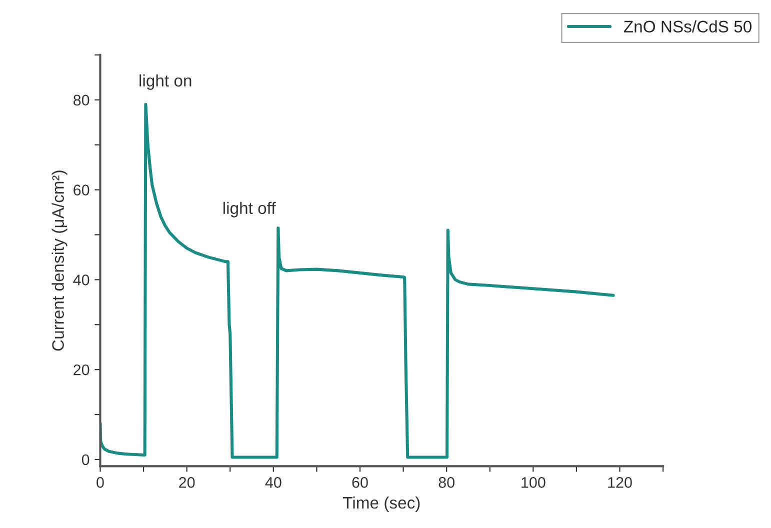 This screenshot has height=528, width=771. Describe the element at coordinates (534, 482) in the screenshot. I see `x-tick-label: 100` at that location.